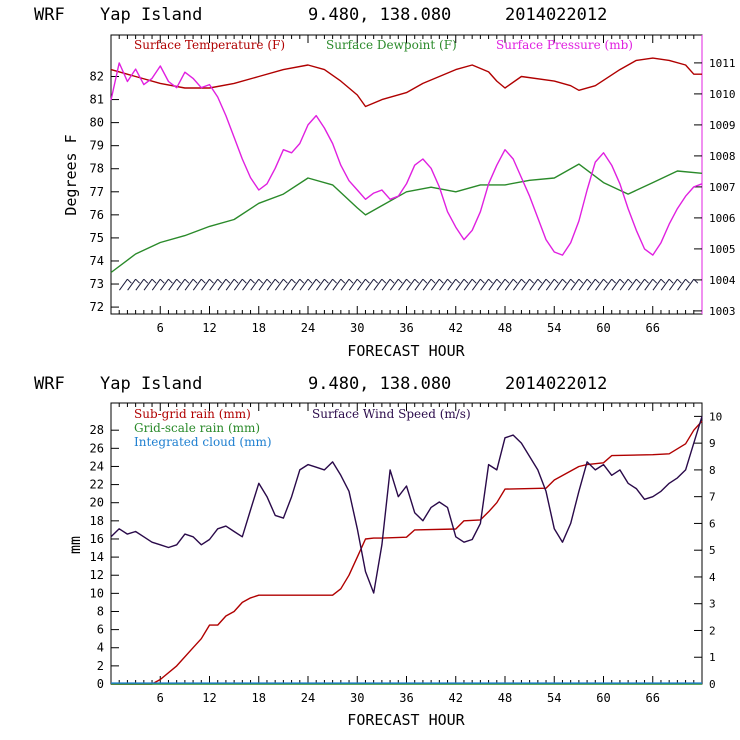 The width and height of the screenshot is (740, 740). What do you see at coordinates (603, 328) in the screenshot?
I see `top-x-tick-label: 60` at bounding box center [603, 328].